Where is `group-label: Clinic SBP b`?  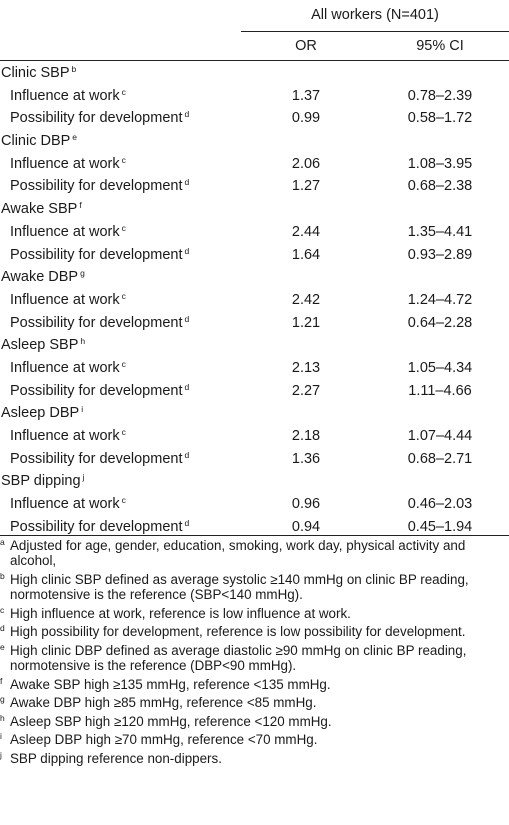
group-label: Clinic SBP b is located at coordinates (38, 74).